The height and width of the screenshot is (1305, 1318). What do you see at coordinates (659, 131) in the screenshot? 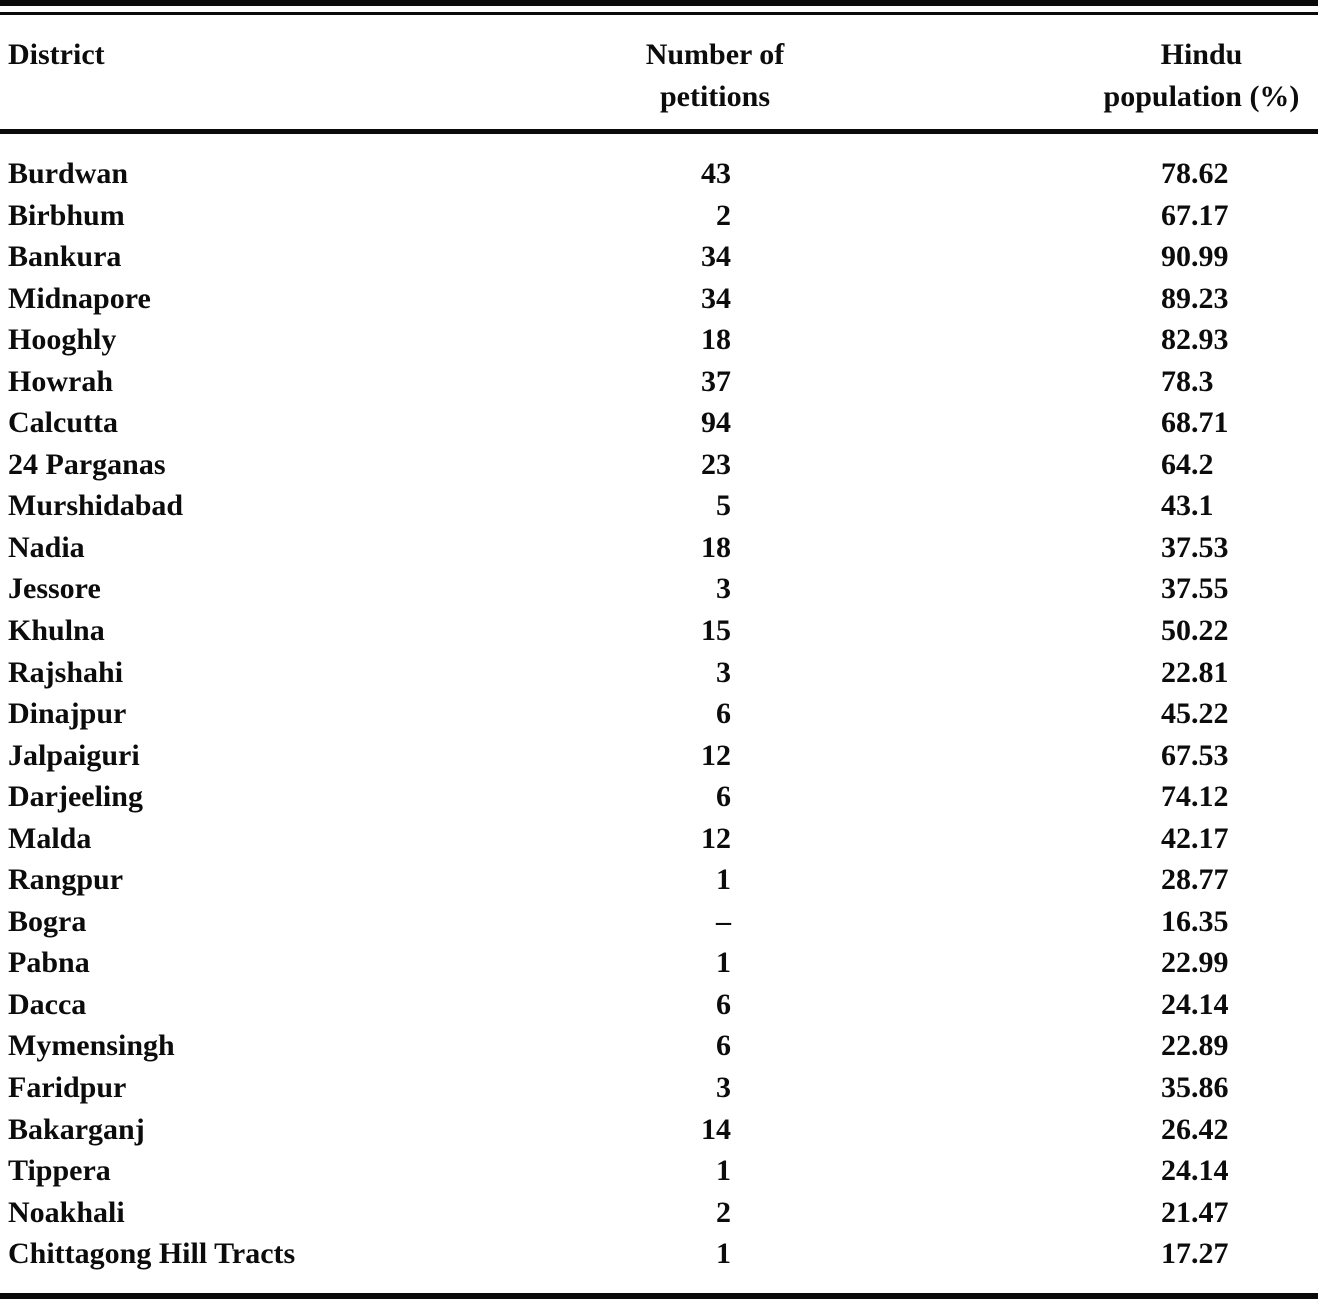
I see `header-separator-rule` at bounding box center [659, 131].